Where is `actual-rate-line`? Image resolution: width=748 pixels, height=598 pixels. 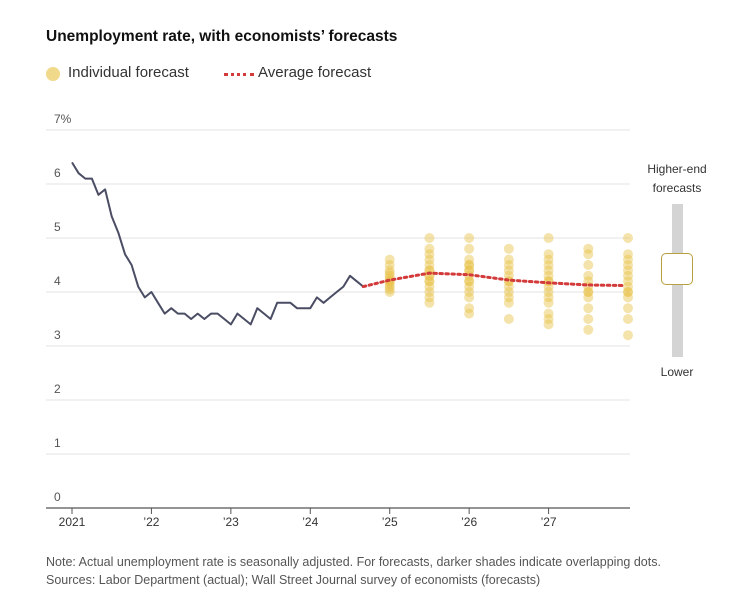 actual-rate-line is located at coordinates (217, 243).